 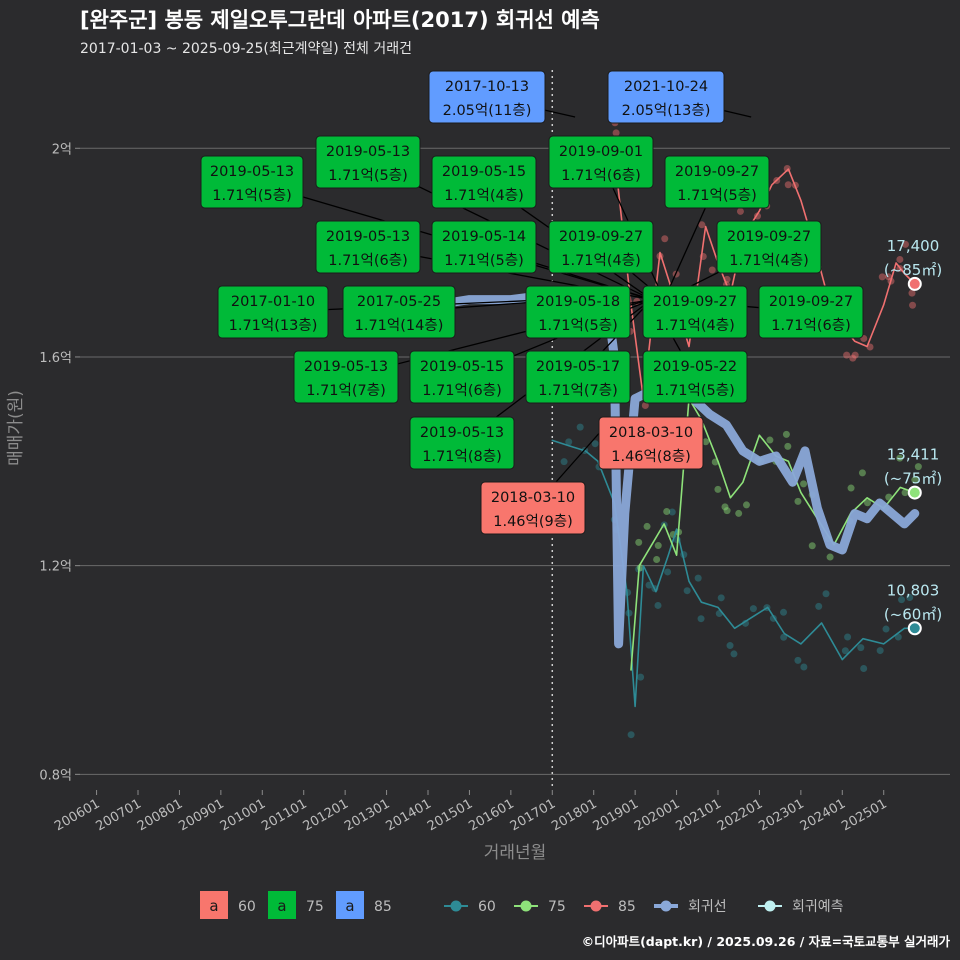 What do you see at coordinates (484, 247) in the screenshot?
I see `annotation-callout: 2019-05-14 1.71억(5층)` at bounding box center [484, 247].